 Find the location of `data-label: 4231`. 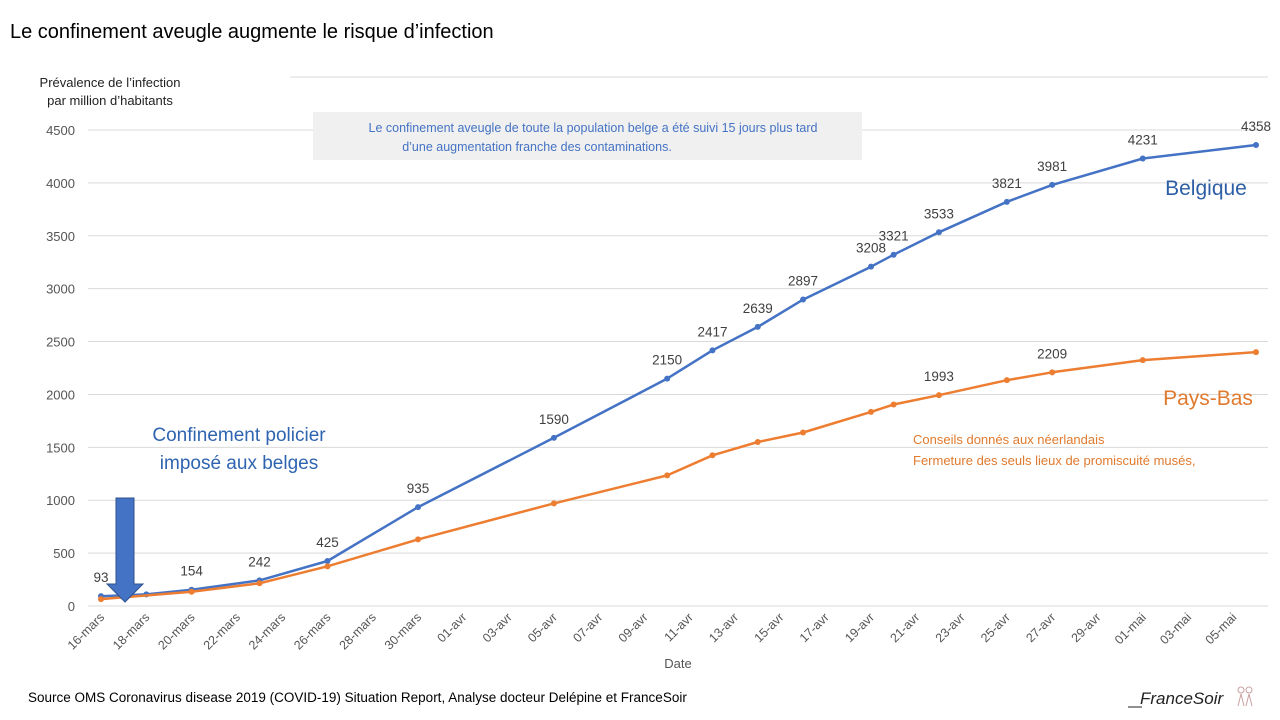

data-label: 4231 is located at coordinates (1143, 139).